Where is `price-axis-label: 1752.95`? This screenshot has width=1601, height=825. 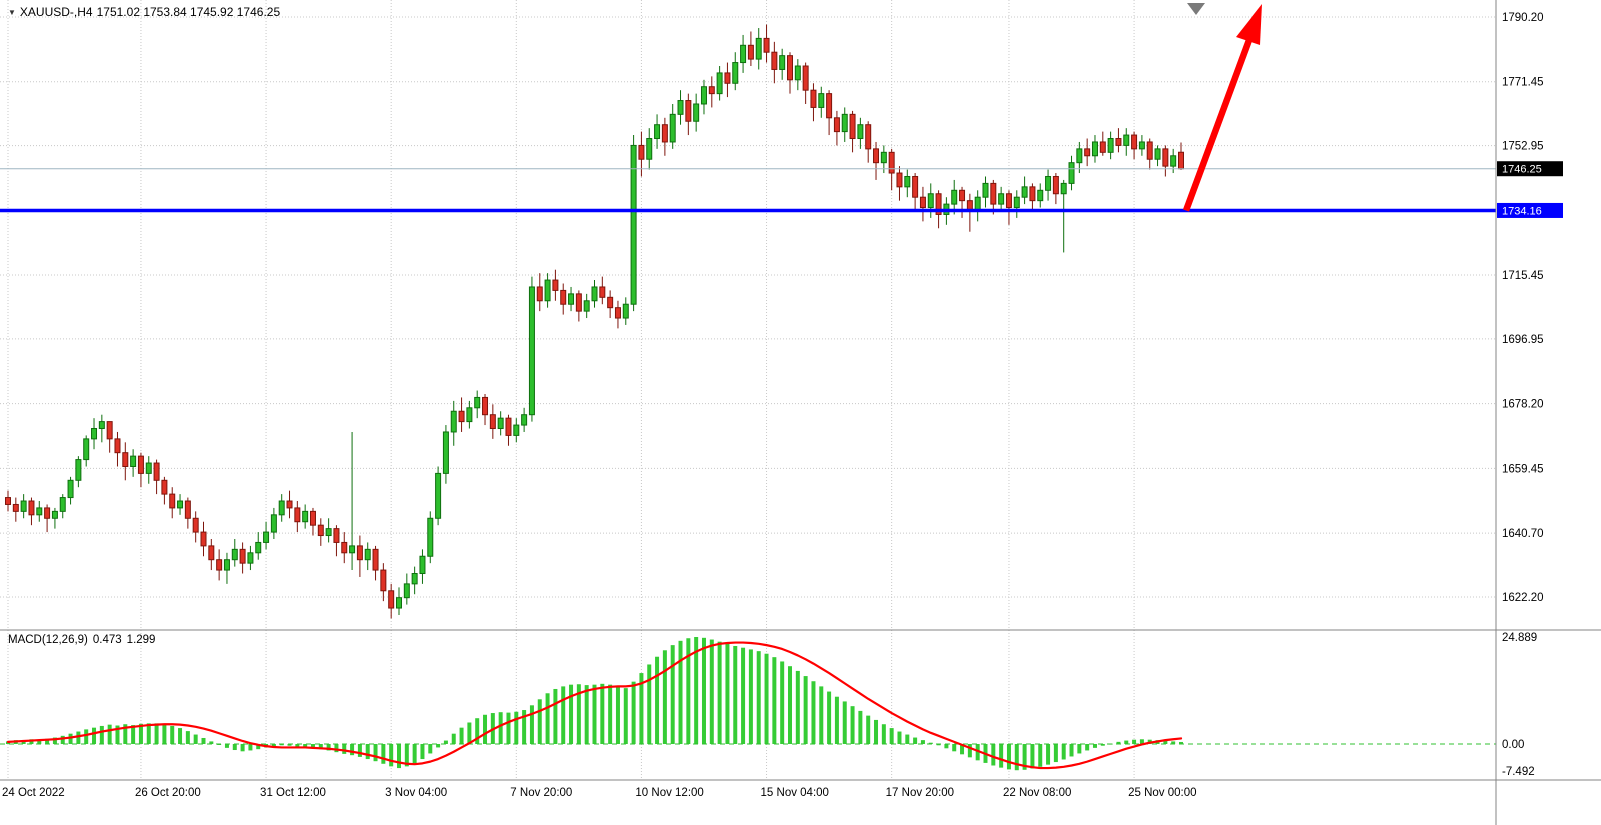 price-axis-label: 1752.95 is located at coordinates (1523, 147).